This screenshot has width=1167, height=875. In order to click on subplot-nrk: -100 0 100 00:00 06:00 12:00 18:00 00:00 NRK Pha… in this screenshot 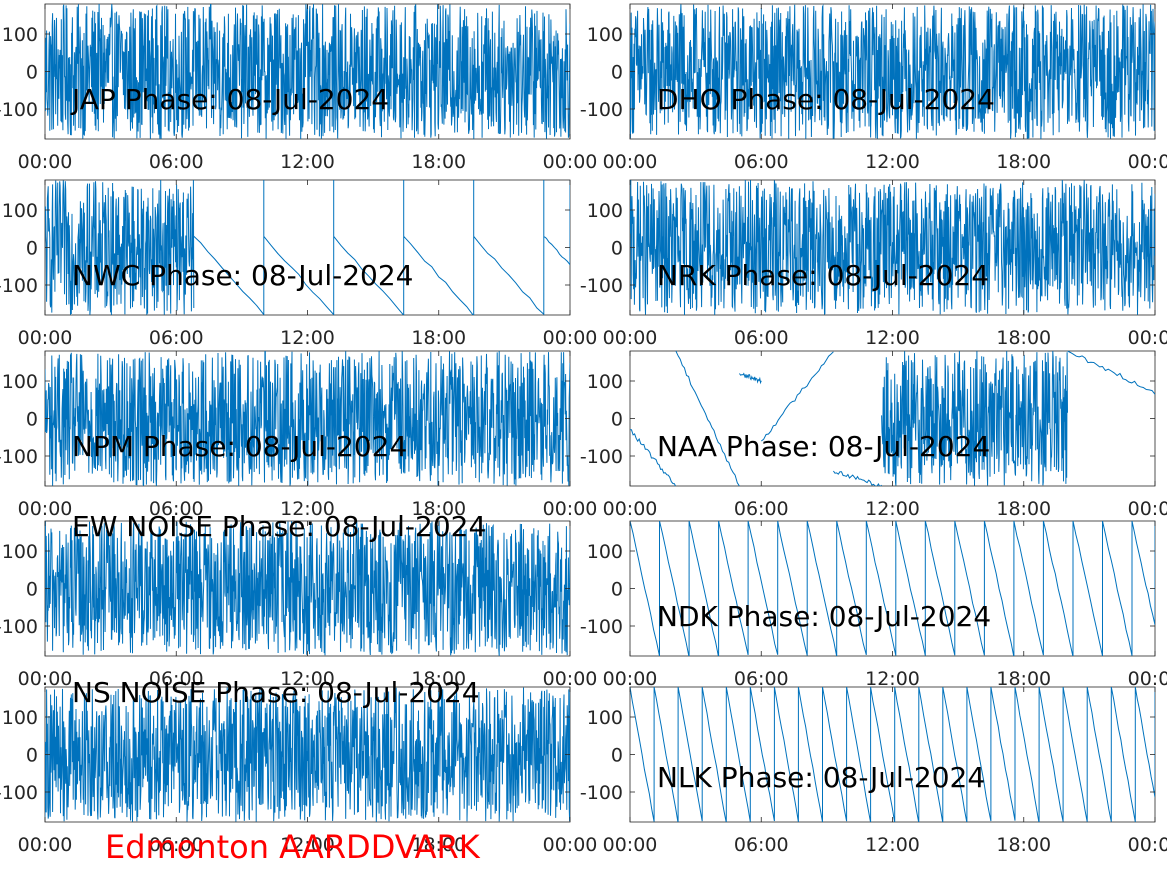, I will do `click(873, 264)`.